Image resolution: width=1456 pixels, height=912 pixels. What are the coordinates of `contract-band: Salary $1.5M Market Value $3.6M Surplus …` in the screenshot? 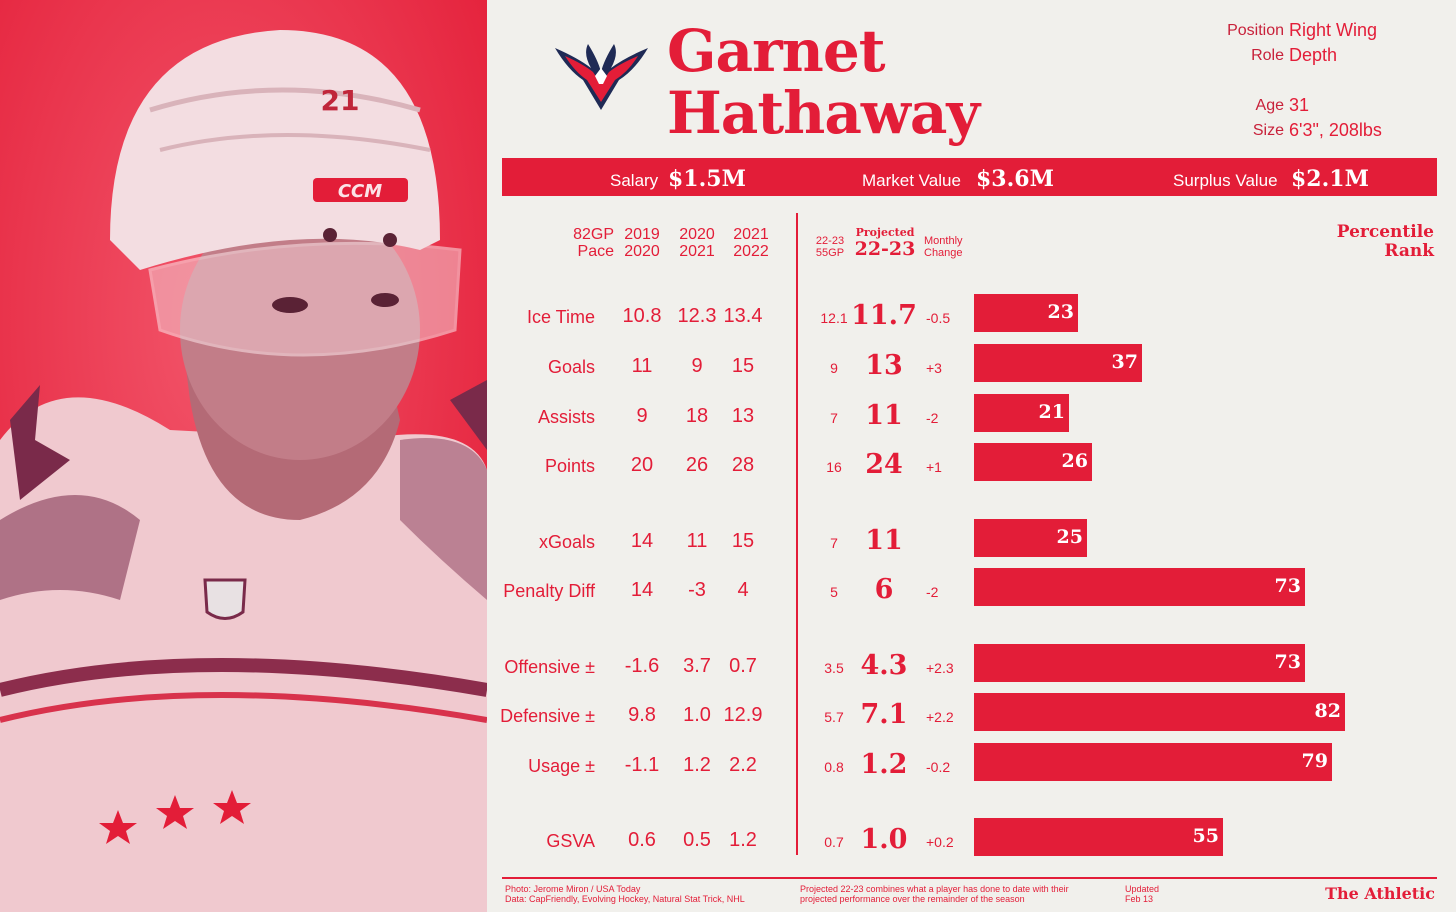 It's located at (969, 177).